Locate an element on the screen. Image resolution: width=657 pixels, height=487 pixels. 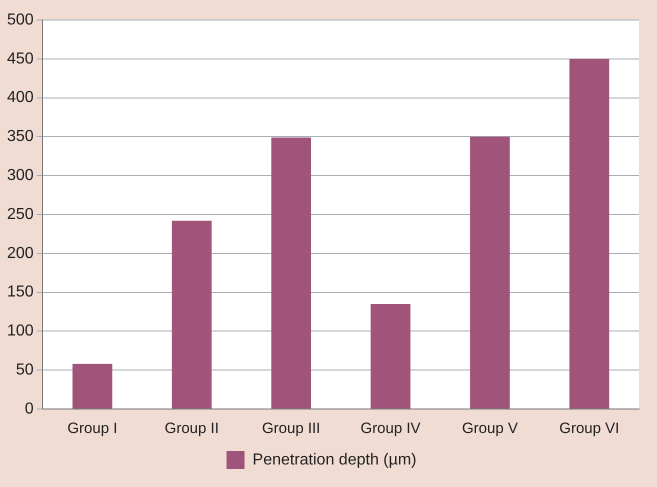
y-tick-label: 0 is located at coordinates (29, 409).